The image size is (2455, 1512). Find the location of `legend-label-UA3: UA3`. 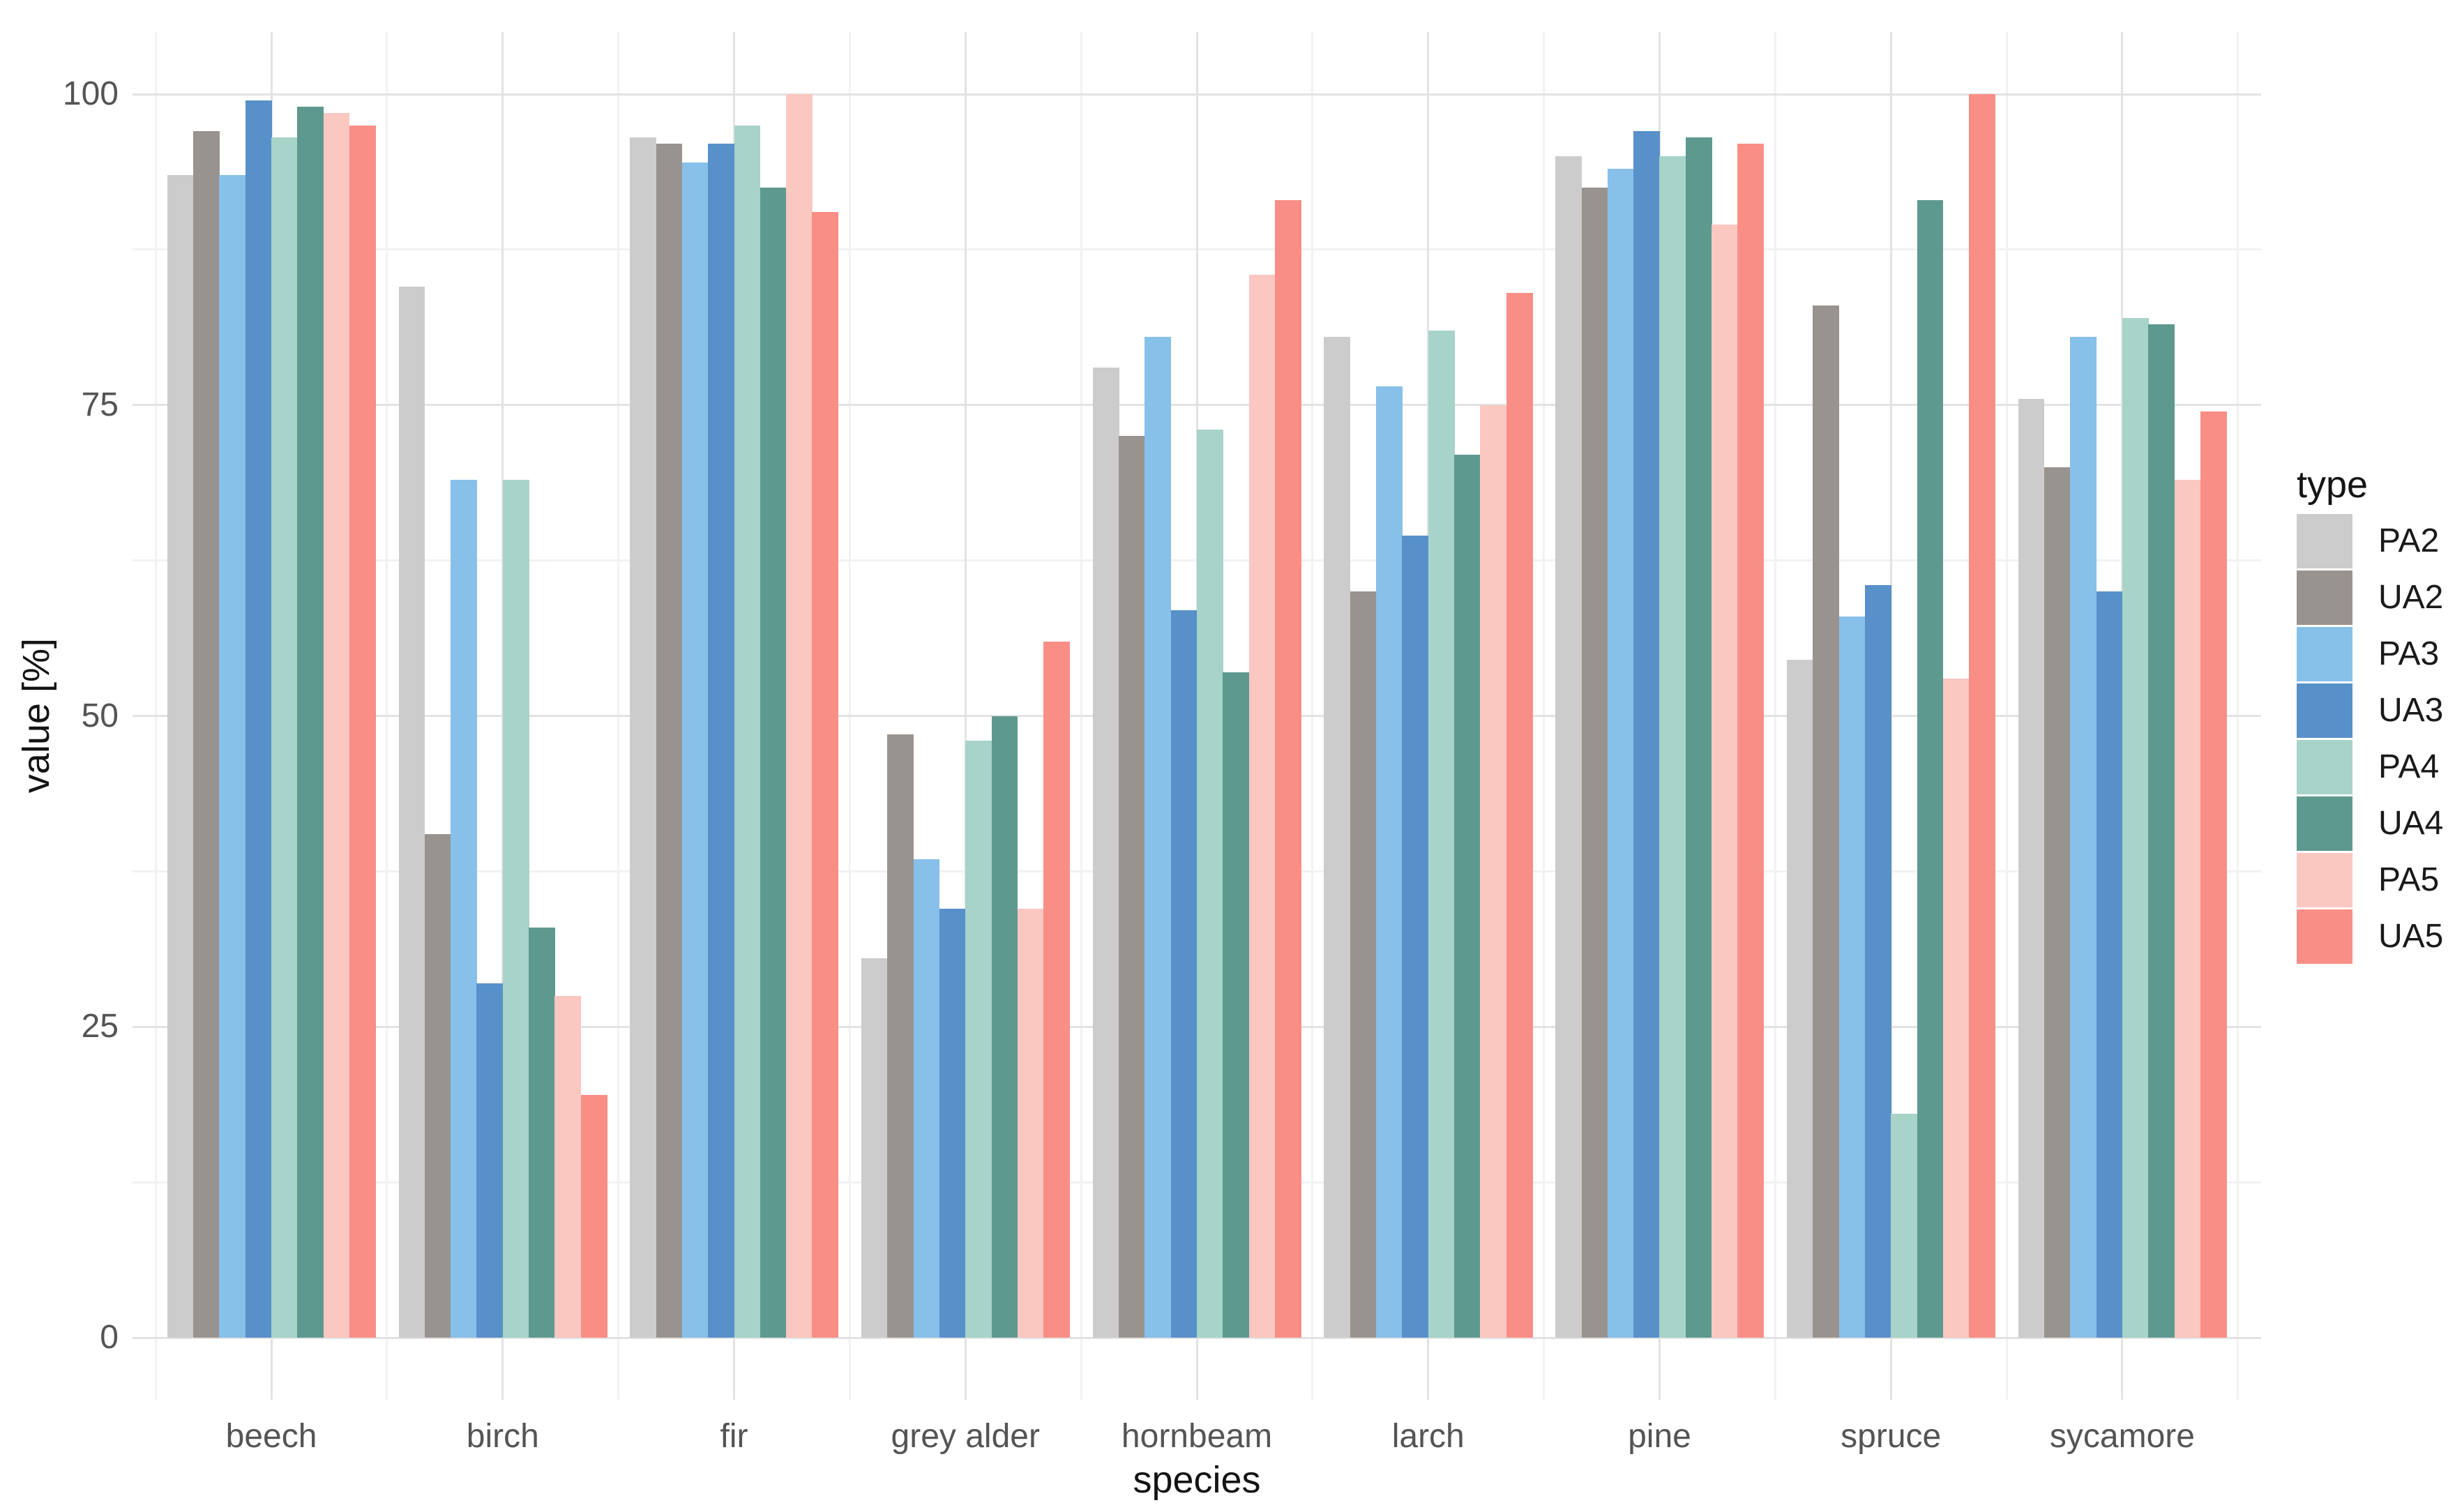

legend-label-UA3: UA3 is located at coordinates (2411, 710).